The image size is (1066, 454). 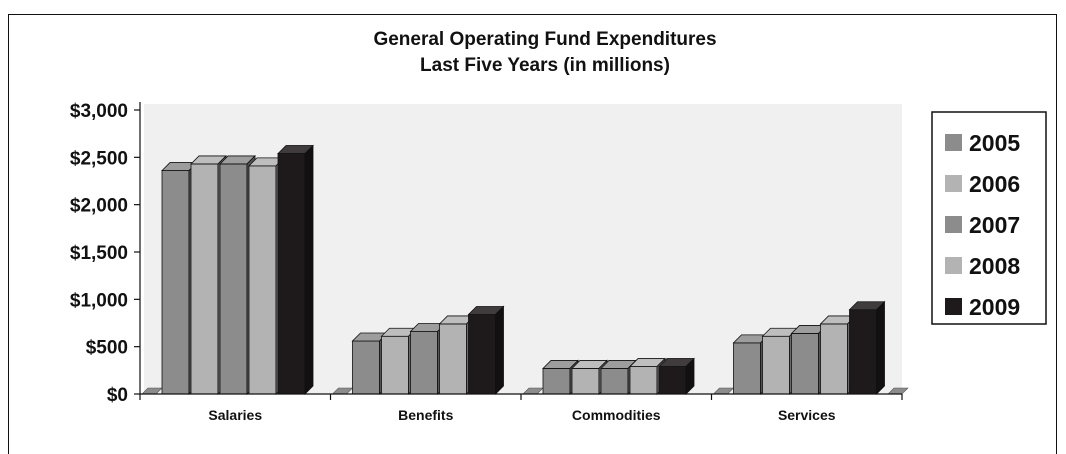 I want to click on x-tick-label: Services, so click(x=807, y=415).